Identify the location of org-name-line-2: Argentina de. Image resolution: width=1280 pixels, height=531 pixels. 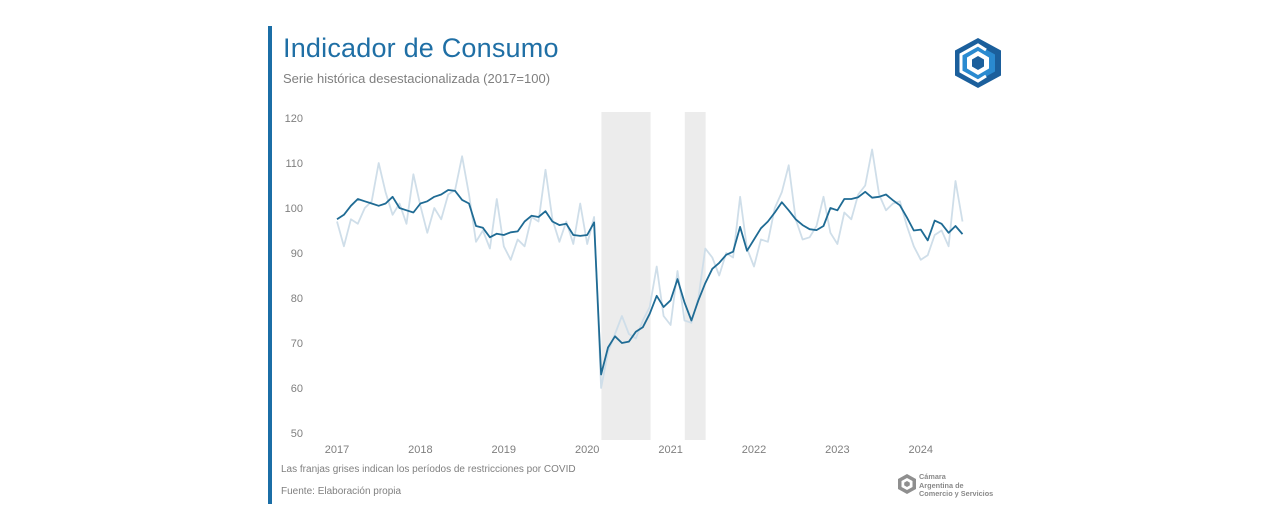
(941, 485).